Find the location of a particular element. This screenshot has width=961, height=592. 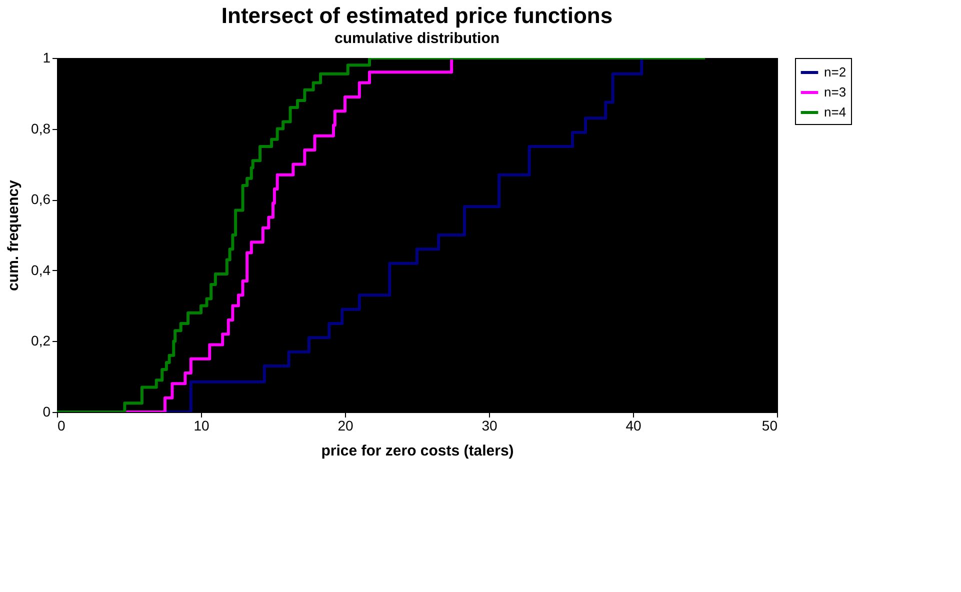

chart-title: Intersect of estimated price functions is located at coordinates (417, 15).